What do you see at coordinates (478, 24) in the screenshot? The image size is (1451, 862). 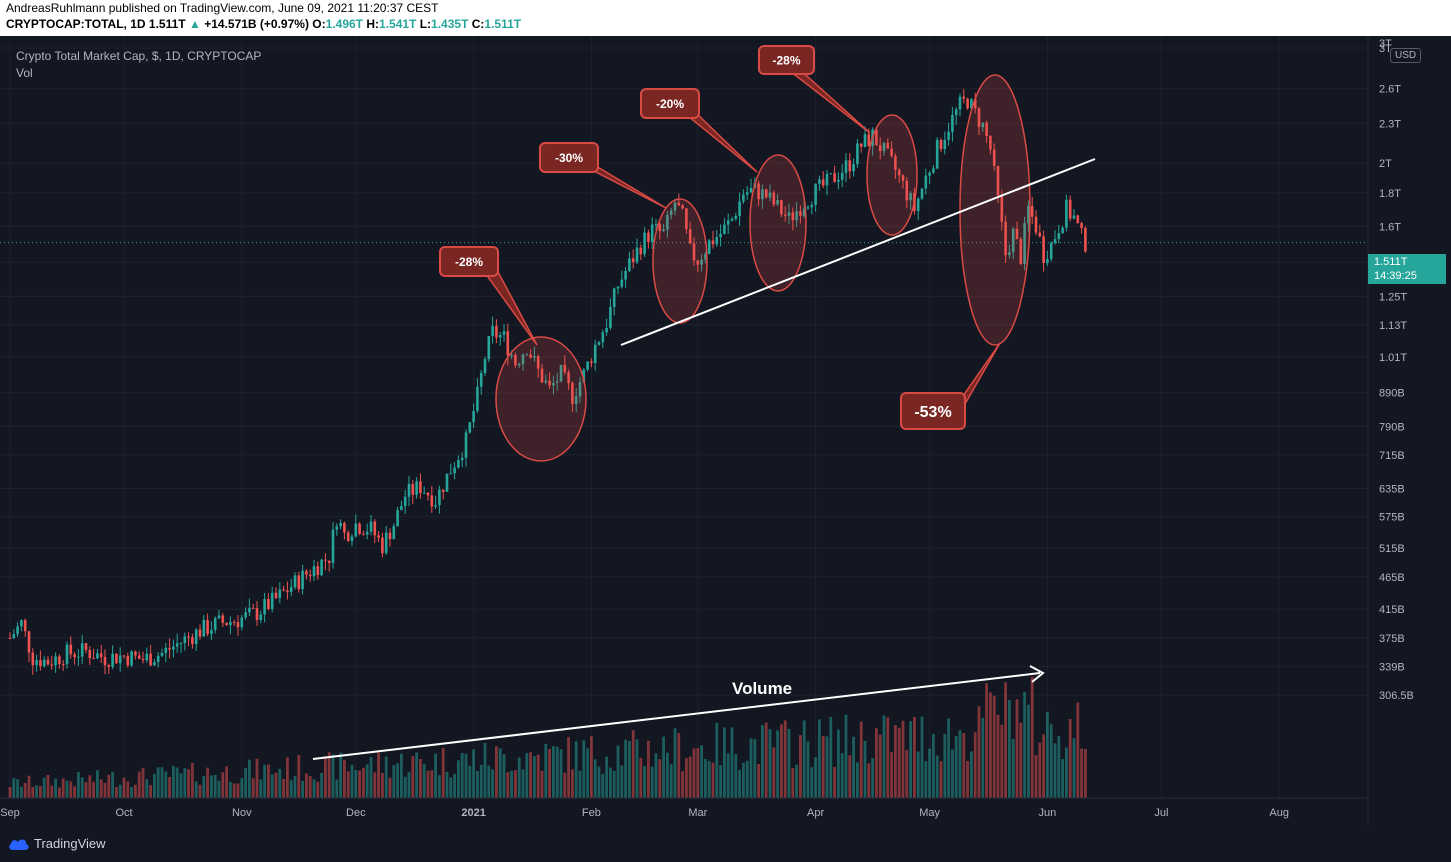 I see `close-label: C:` at bounding box center [478, 24].